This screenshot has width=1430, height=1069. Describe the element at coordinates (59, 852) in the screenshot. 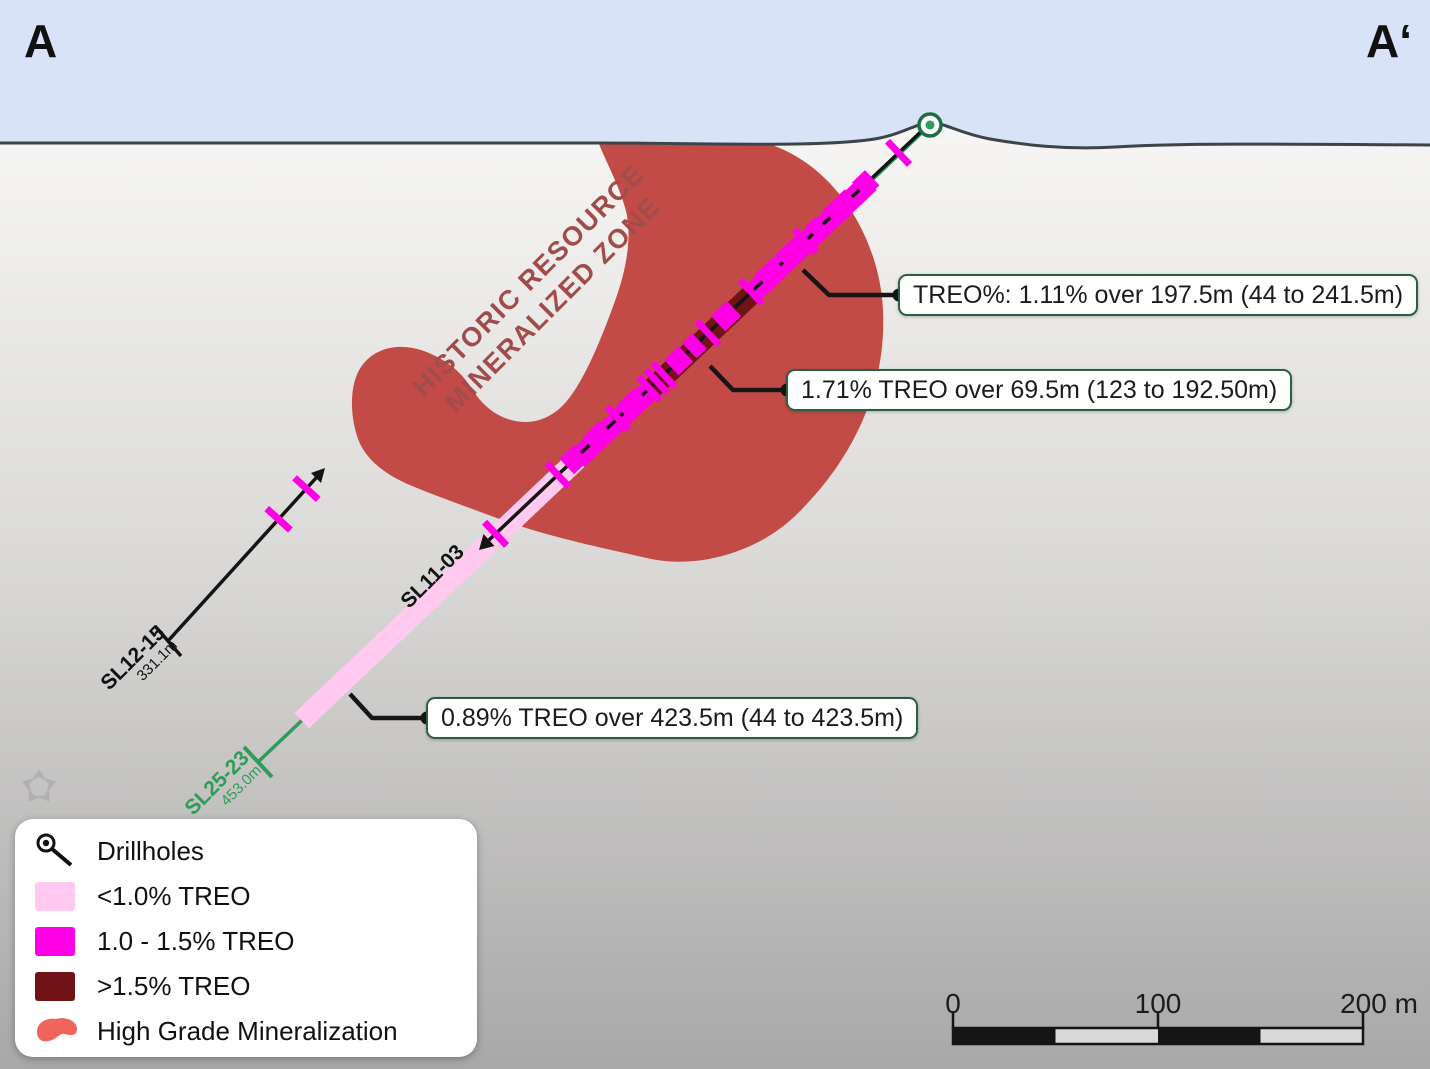

I see `drillhole-icon` at that location.